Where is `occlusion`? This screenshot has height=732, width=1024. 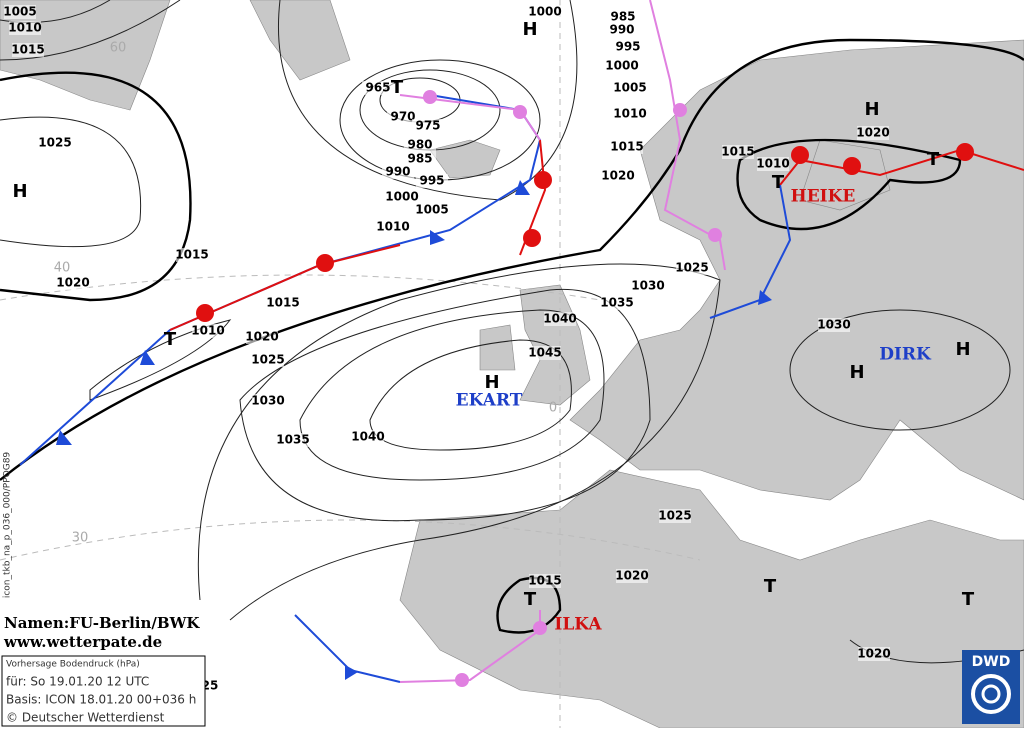
occlusion is located at coordinates (470, 646).